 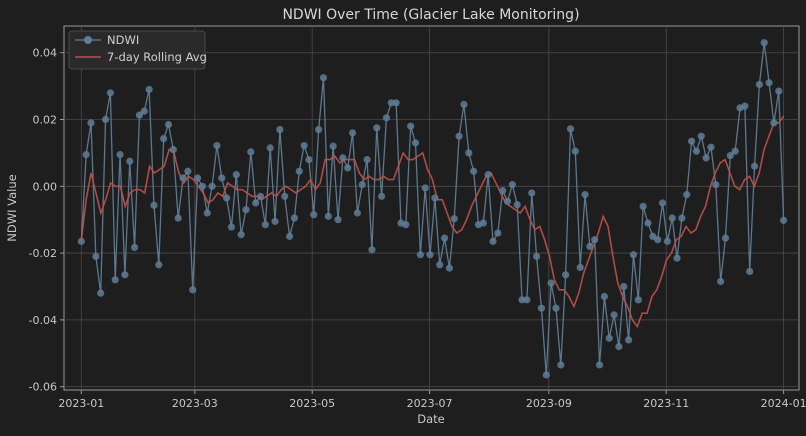 I want to click on y-tick-label: 0.04, so click(x=45, y=53).